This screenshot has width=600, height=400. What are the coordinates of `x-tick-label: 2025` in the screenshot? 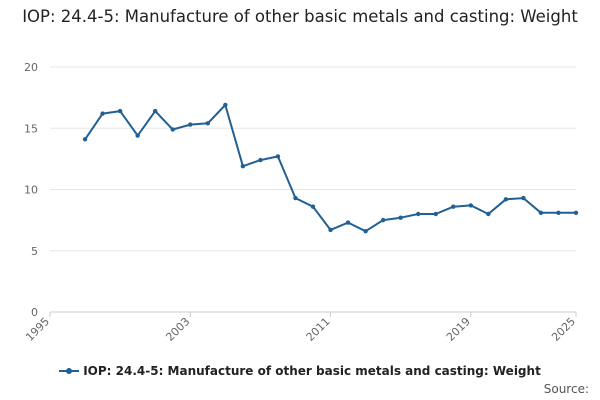 It's located at (563, 329).